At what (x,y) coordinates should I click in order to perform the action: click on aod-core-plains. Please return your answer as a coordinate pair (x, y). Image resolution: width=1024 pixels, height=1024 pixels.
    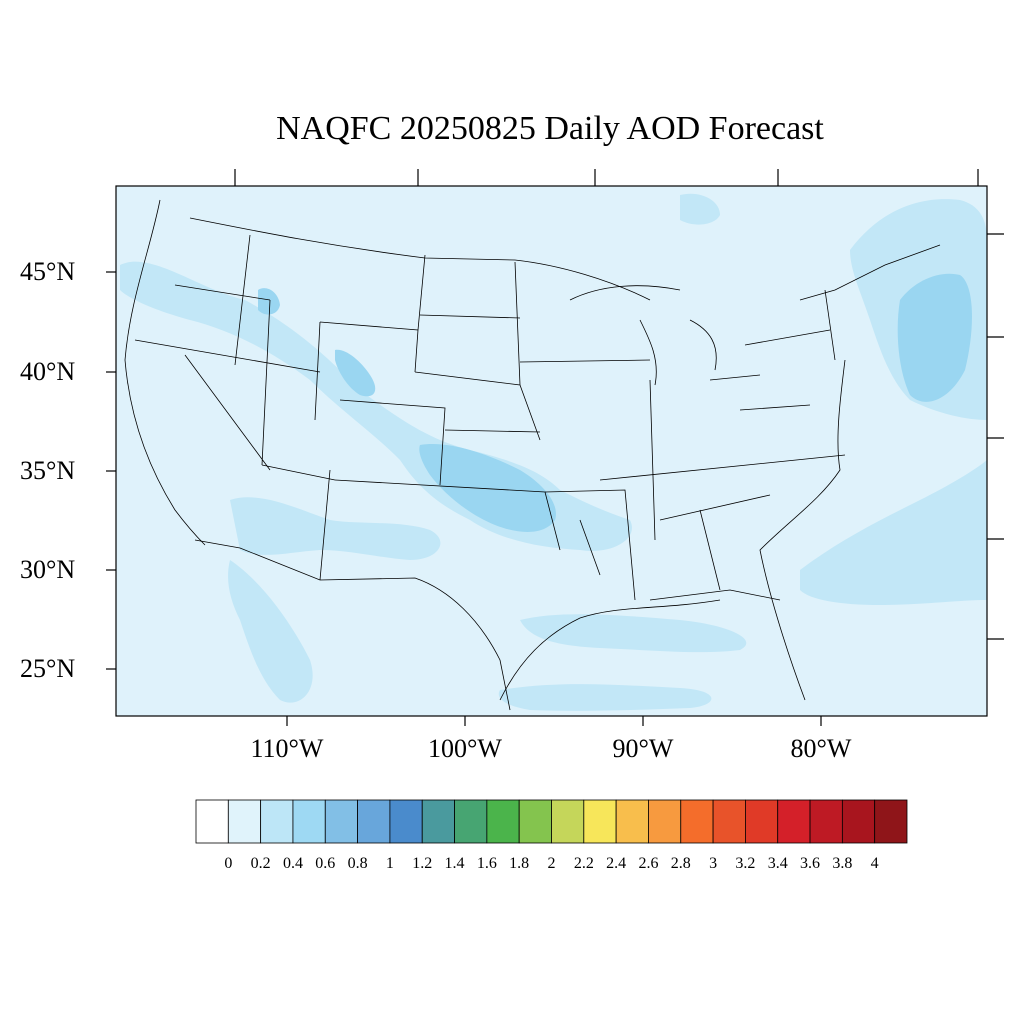
    Looking at the image, I should click on (487, 488).